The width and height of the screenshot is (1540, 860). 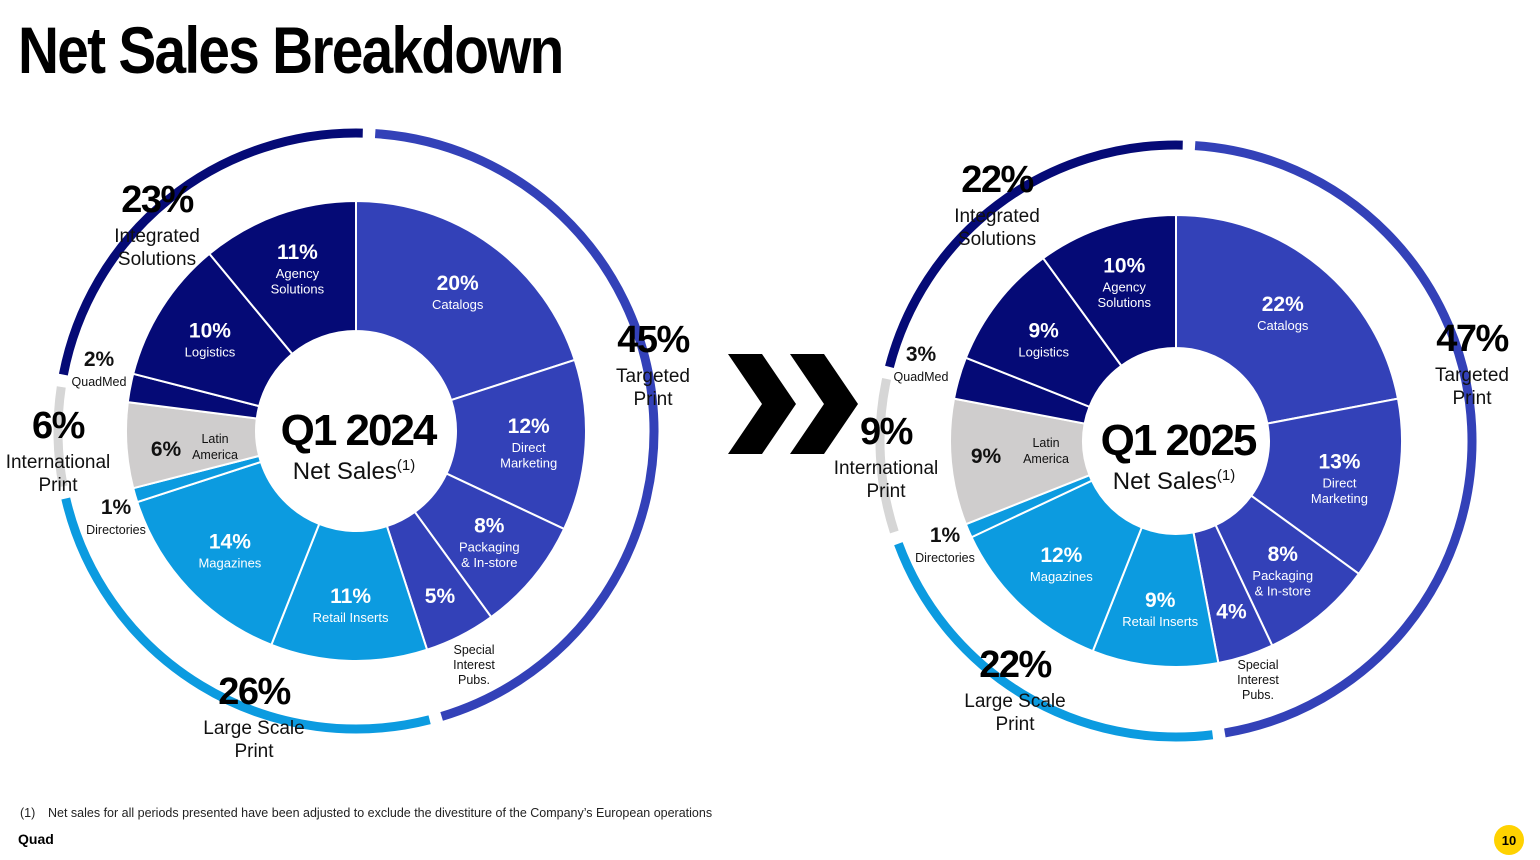 I want to click on slice-pct-special-interest-pubs: 5%, so click(x=440, y=596).